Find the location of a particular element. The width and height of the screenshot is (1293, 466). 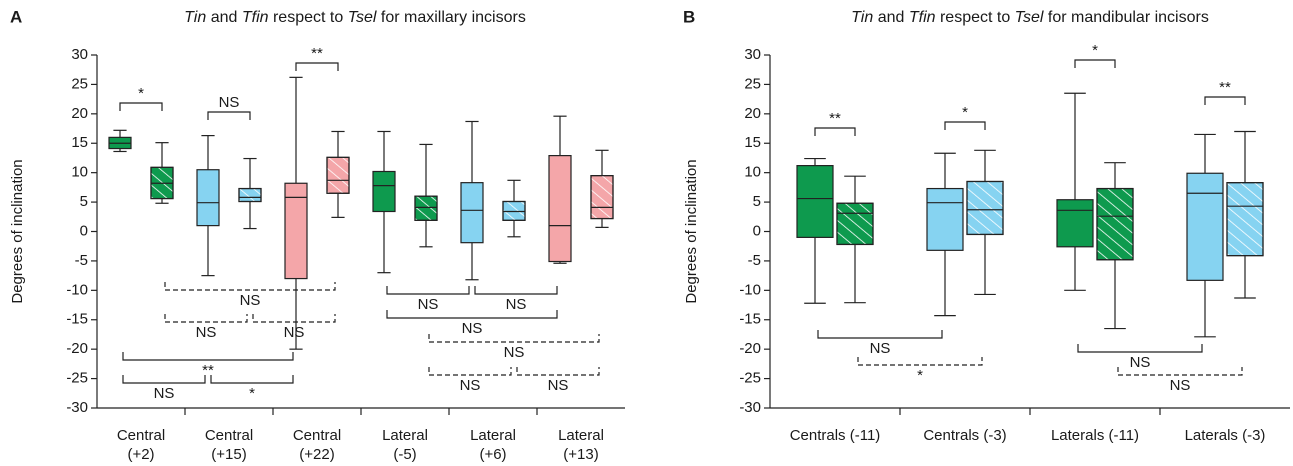

title-part: for mandibular incisors is located at coordinates (1125, 17).